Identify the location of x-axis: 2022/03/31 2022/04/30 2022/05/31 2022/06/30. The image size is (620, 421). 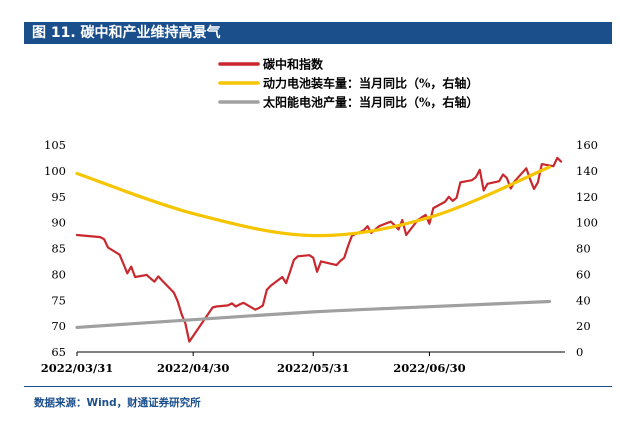
(303, 363).